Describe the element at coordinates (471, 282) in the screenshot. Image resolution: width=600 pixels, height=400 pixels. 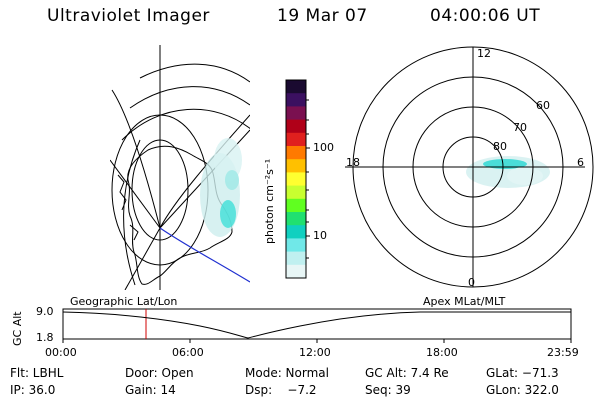
I see `mlt-label-midnight: 0` at that location.